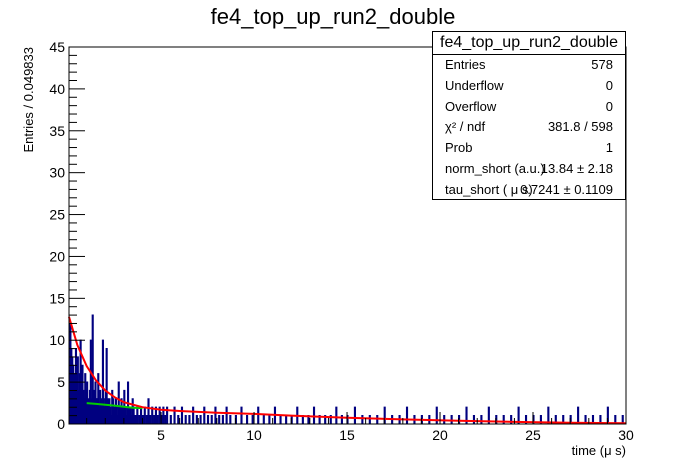 This screenshot has width=696, height=472. Describe the element at coordinates (161, 435) in the screenshot. I see `x-tick-label: 5` at that location.